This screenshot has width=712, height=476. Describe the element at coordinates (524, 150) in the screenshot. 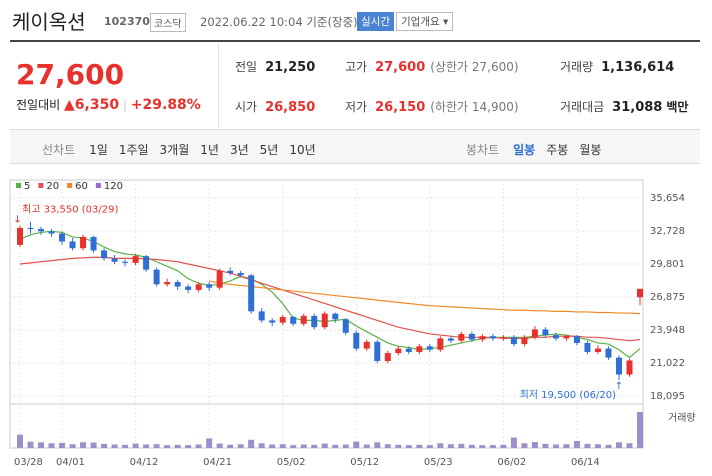

I see `tab: 일봉` at that location.